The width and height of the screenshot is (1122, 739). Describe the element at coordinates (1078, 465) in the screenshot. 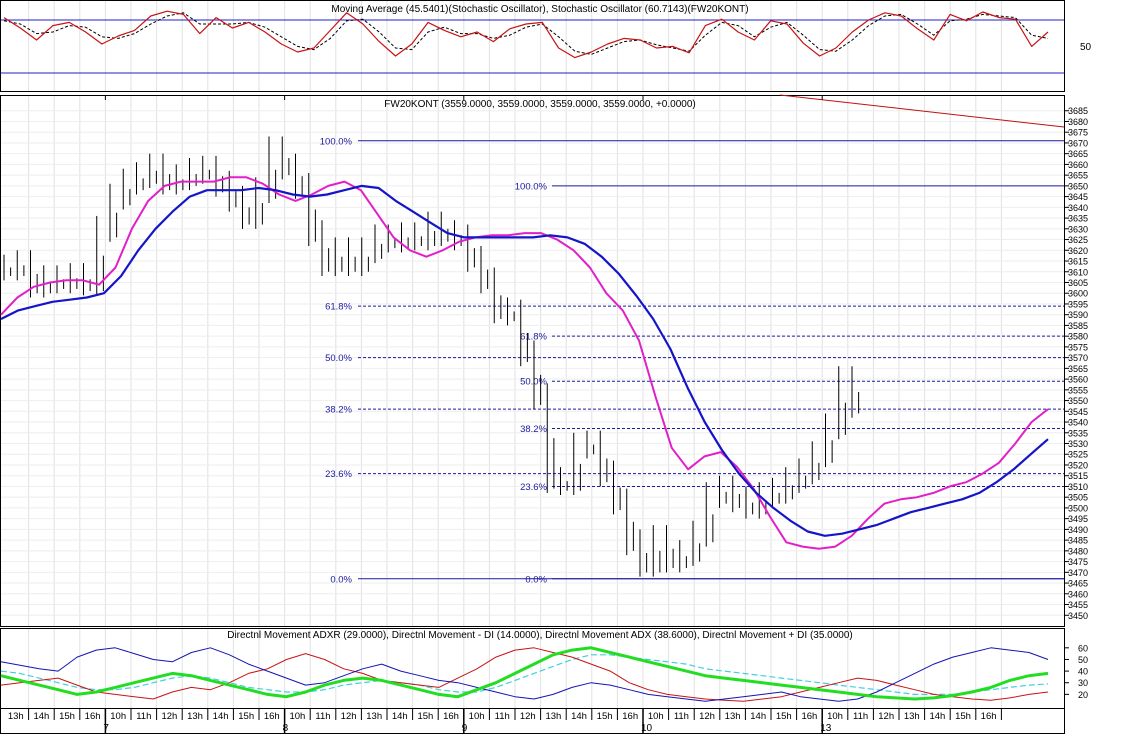

I see `price-axis-tick-label: 3520` at that location.